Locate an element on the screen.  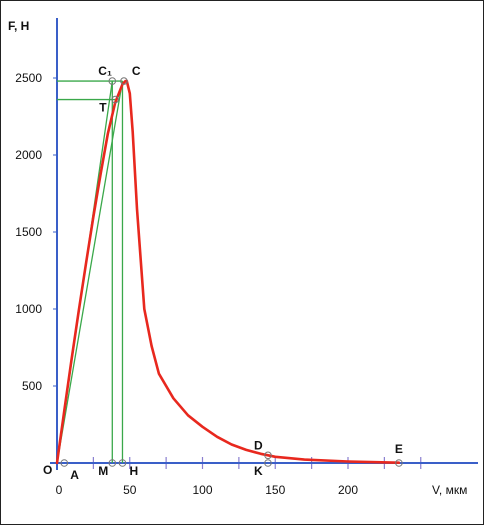
origin-label: O is located at coordinates (47, 470).